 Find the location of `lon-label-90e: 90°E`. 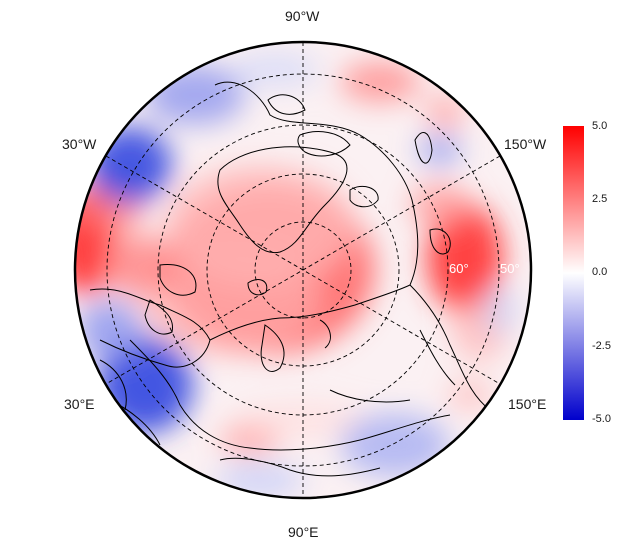

lon-label-90e: 90°E is located at coordinates (303, 532).